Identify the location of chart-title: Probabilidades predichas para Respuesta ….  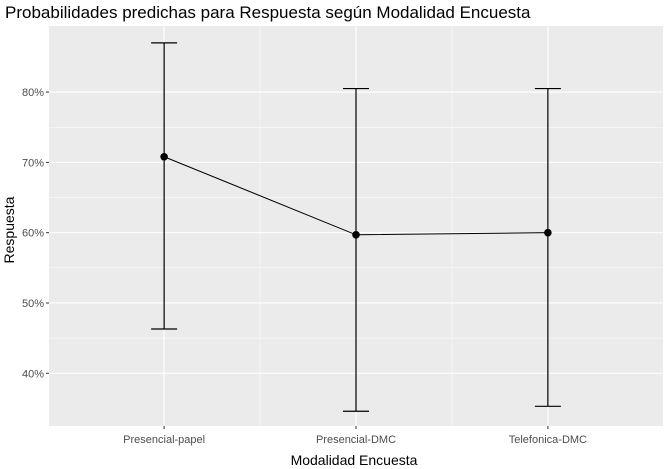
(268, 12).